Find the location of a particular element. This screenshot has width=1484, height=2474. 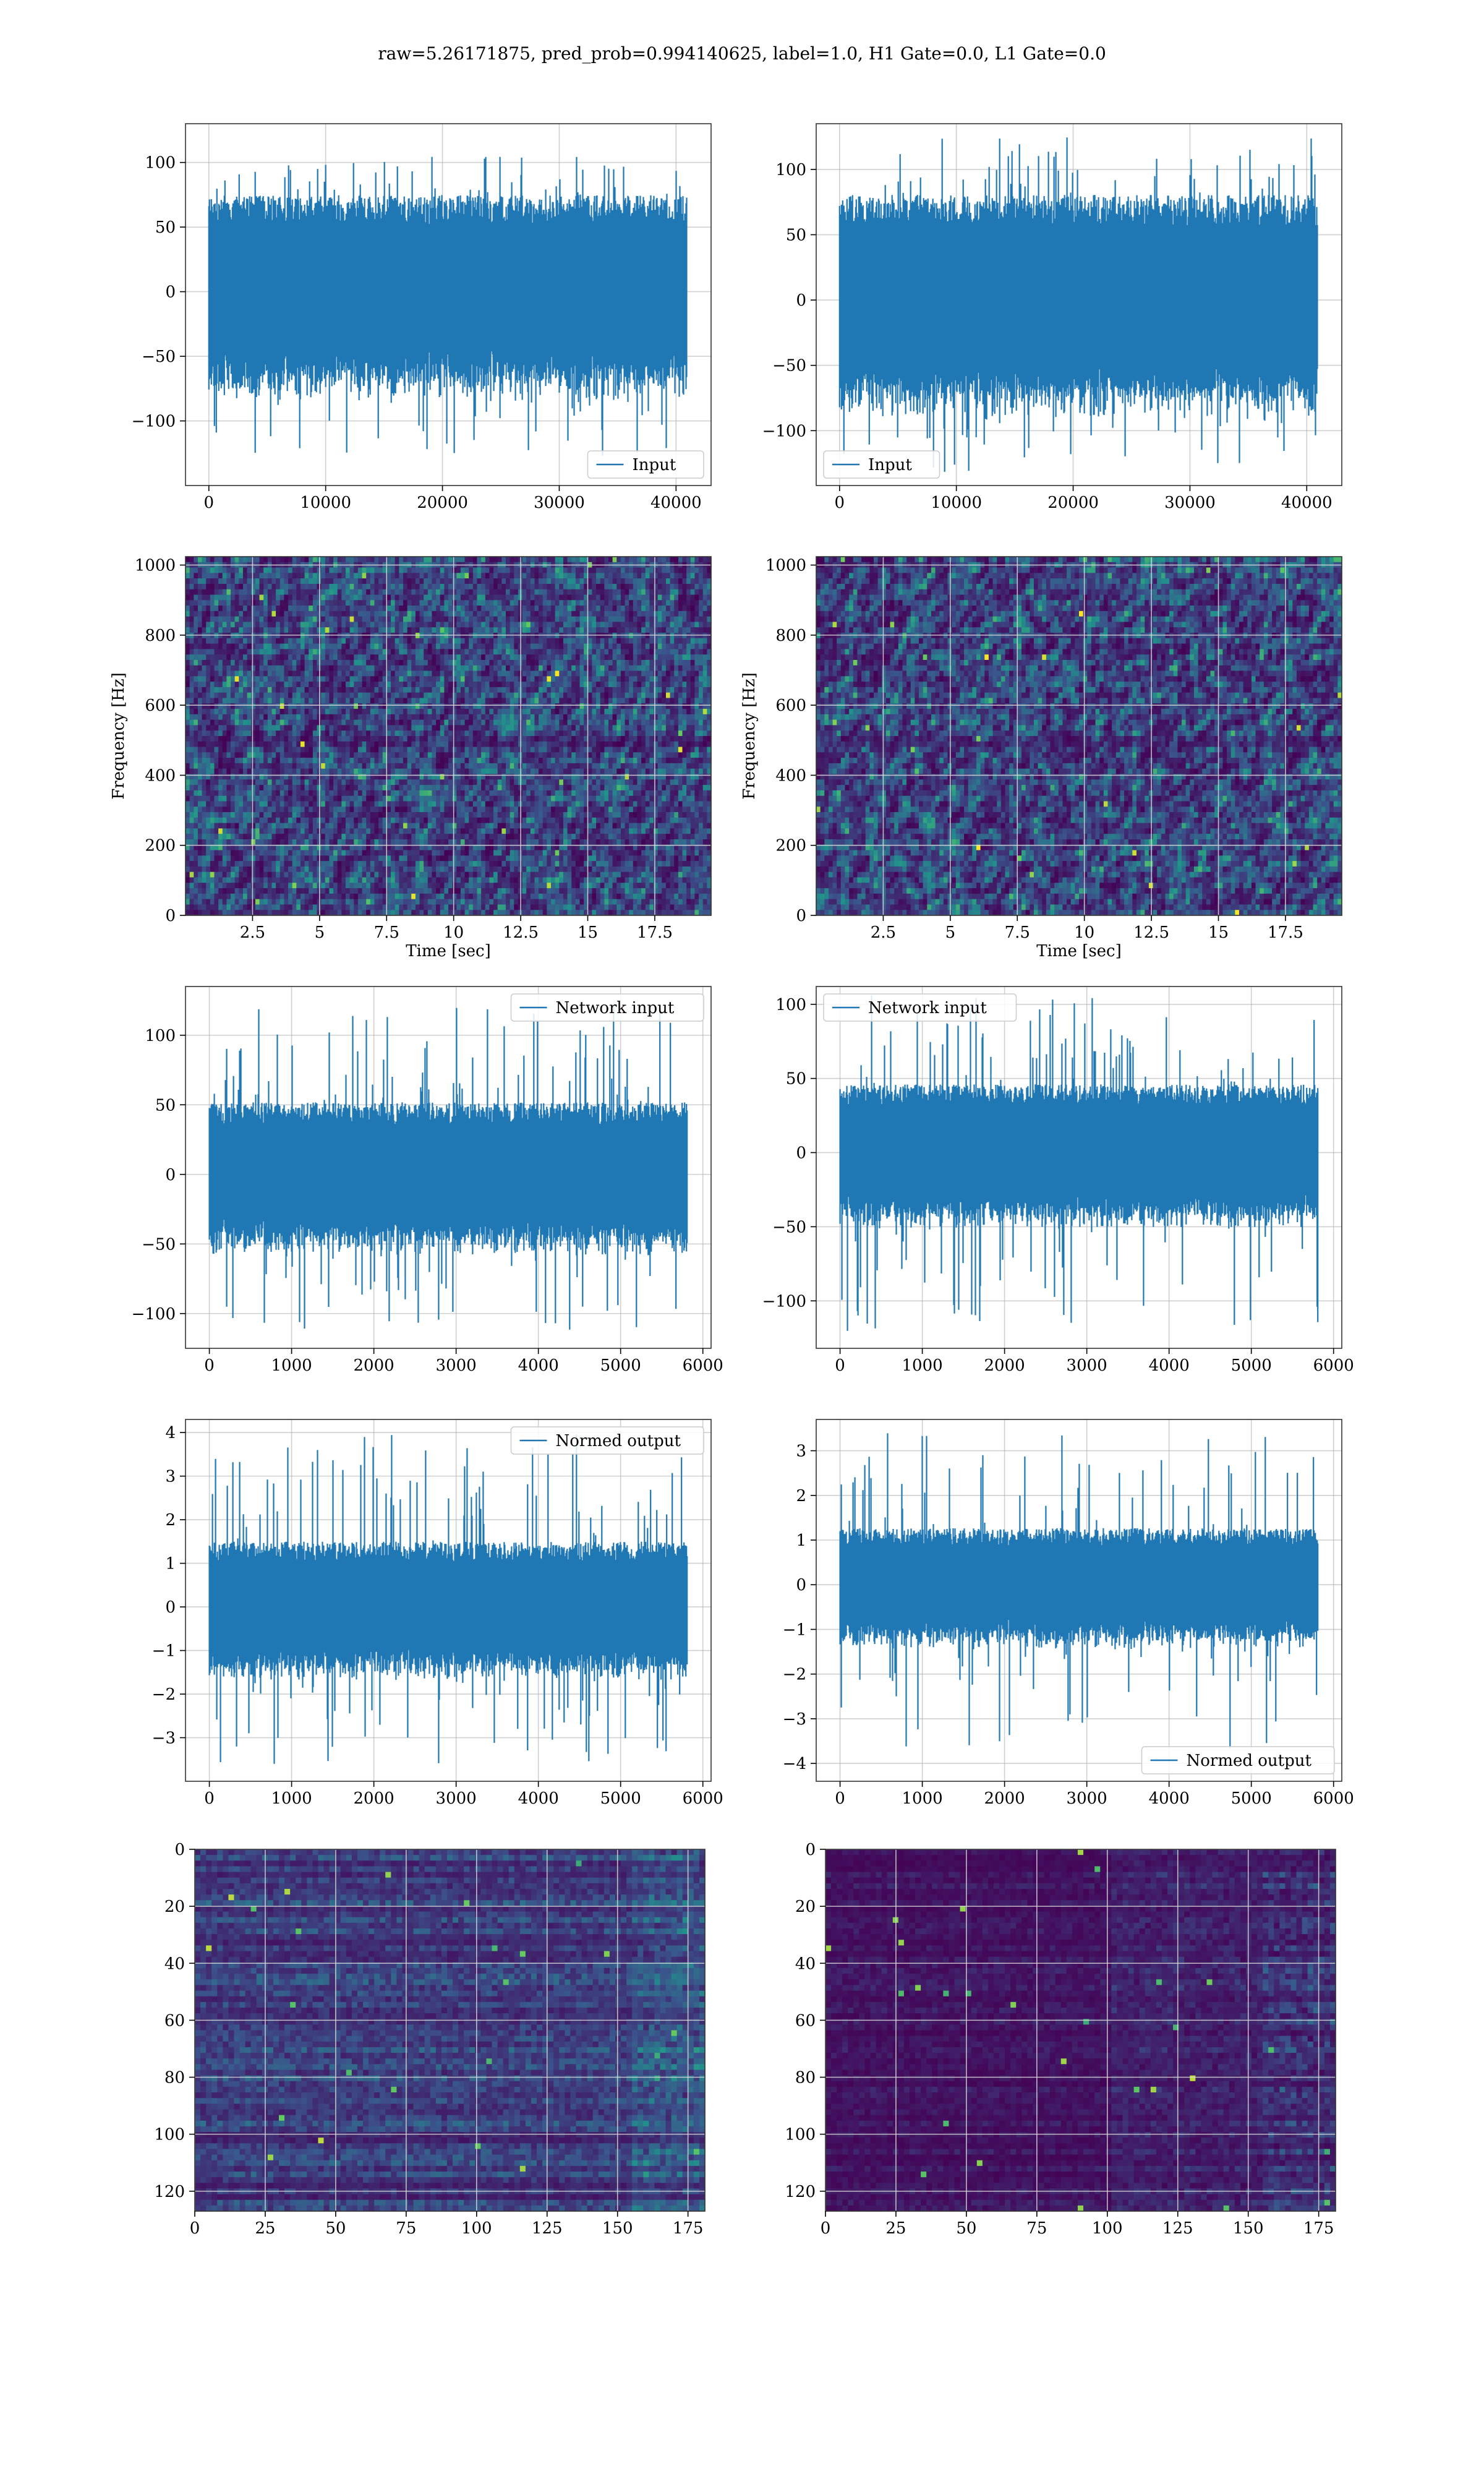

y-tick-label: 0 is located at coordinates (170, 292).